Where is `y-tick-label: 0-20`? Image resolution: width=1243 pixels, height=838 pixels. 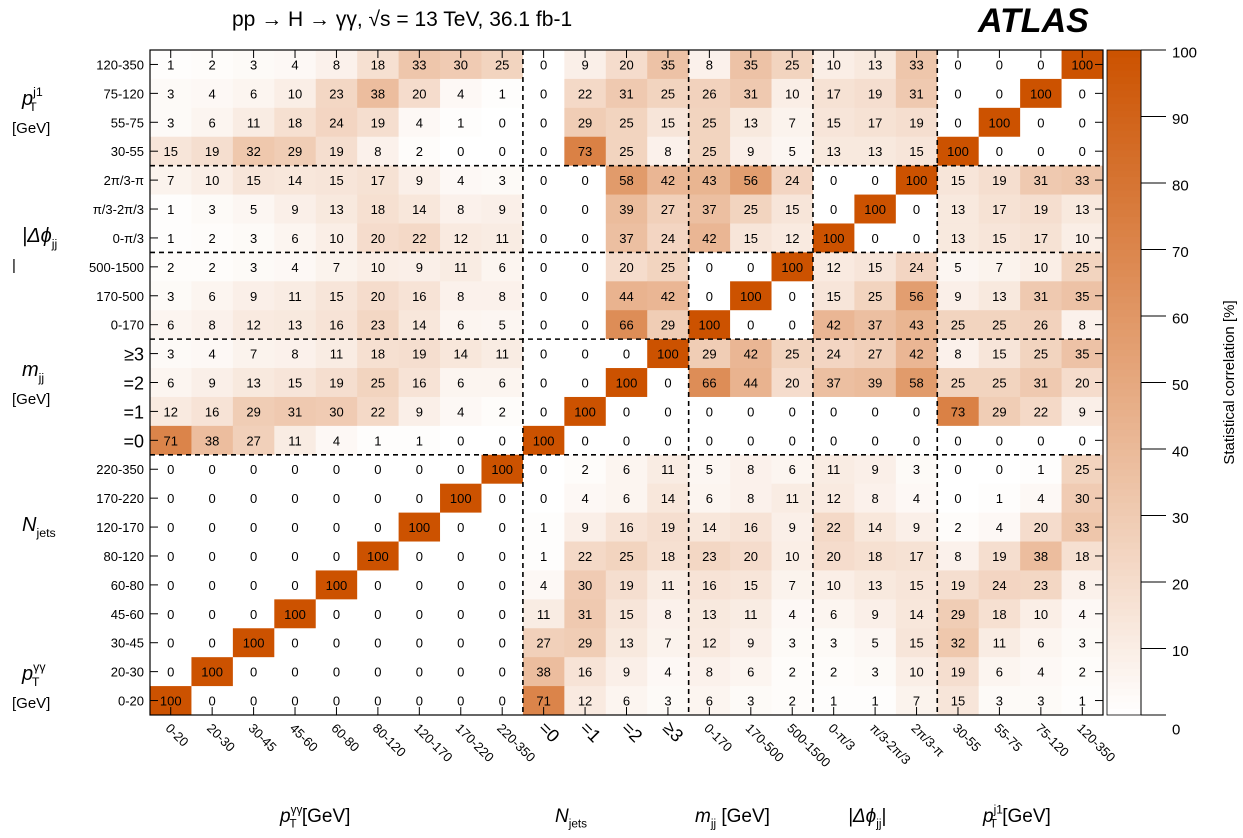 y-tick-label: 0-20 is located at coordinates (131, 701).